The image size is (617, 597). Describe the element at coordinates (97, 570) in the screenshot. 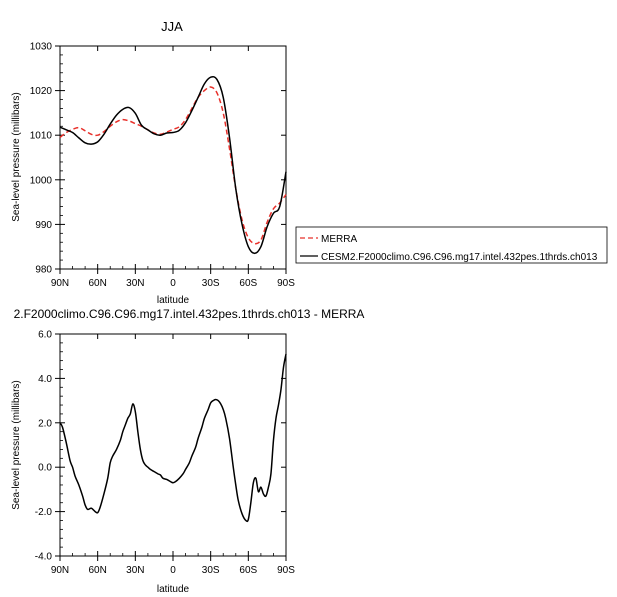

I see `bottom-x-tick-label: 60N` at that location.